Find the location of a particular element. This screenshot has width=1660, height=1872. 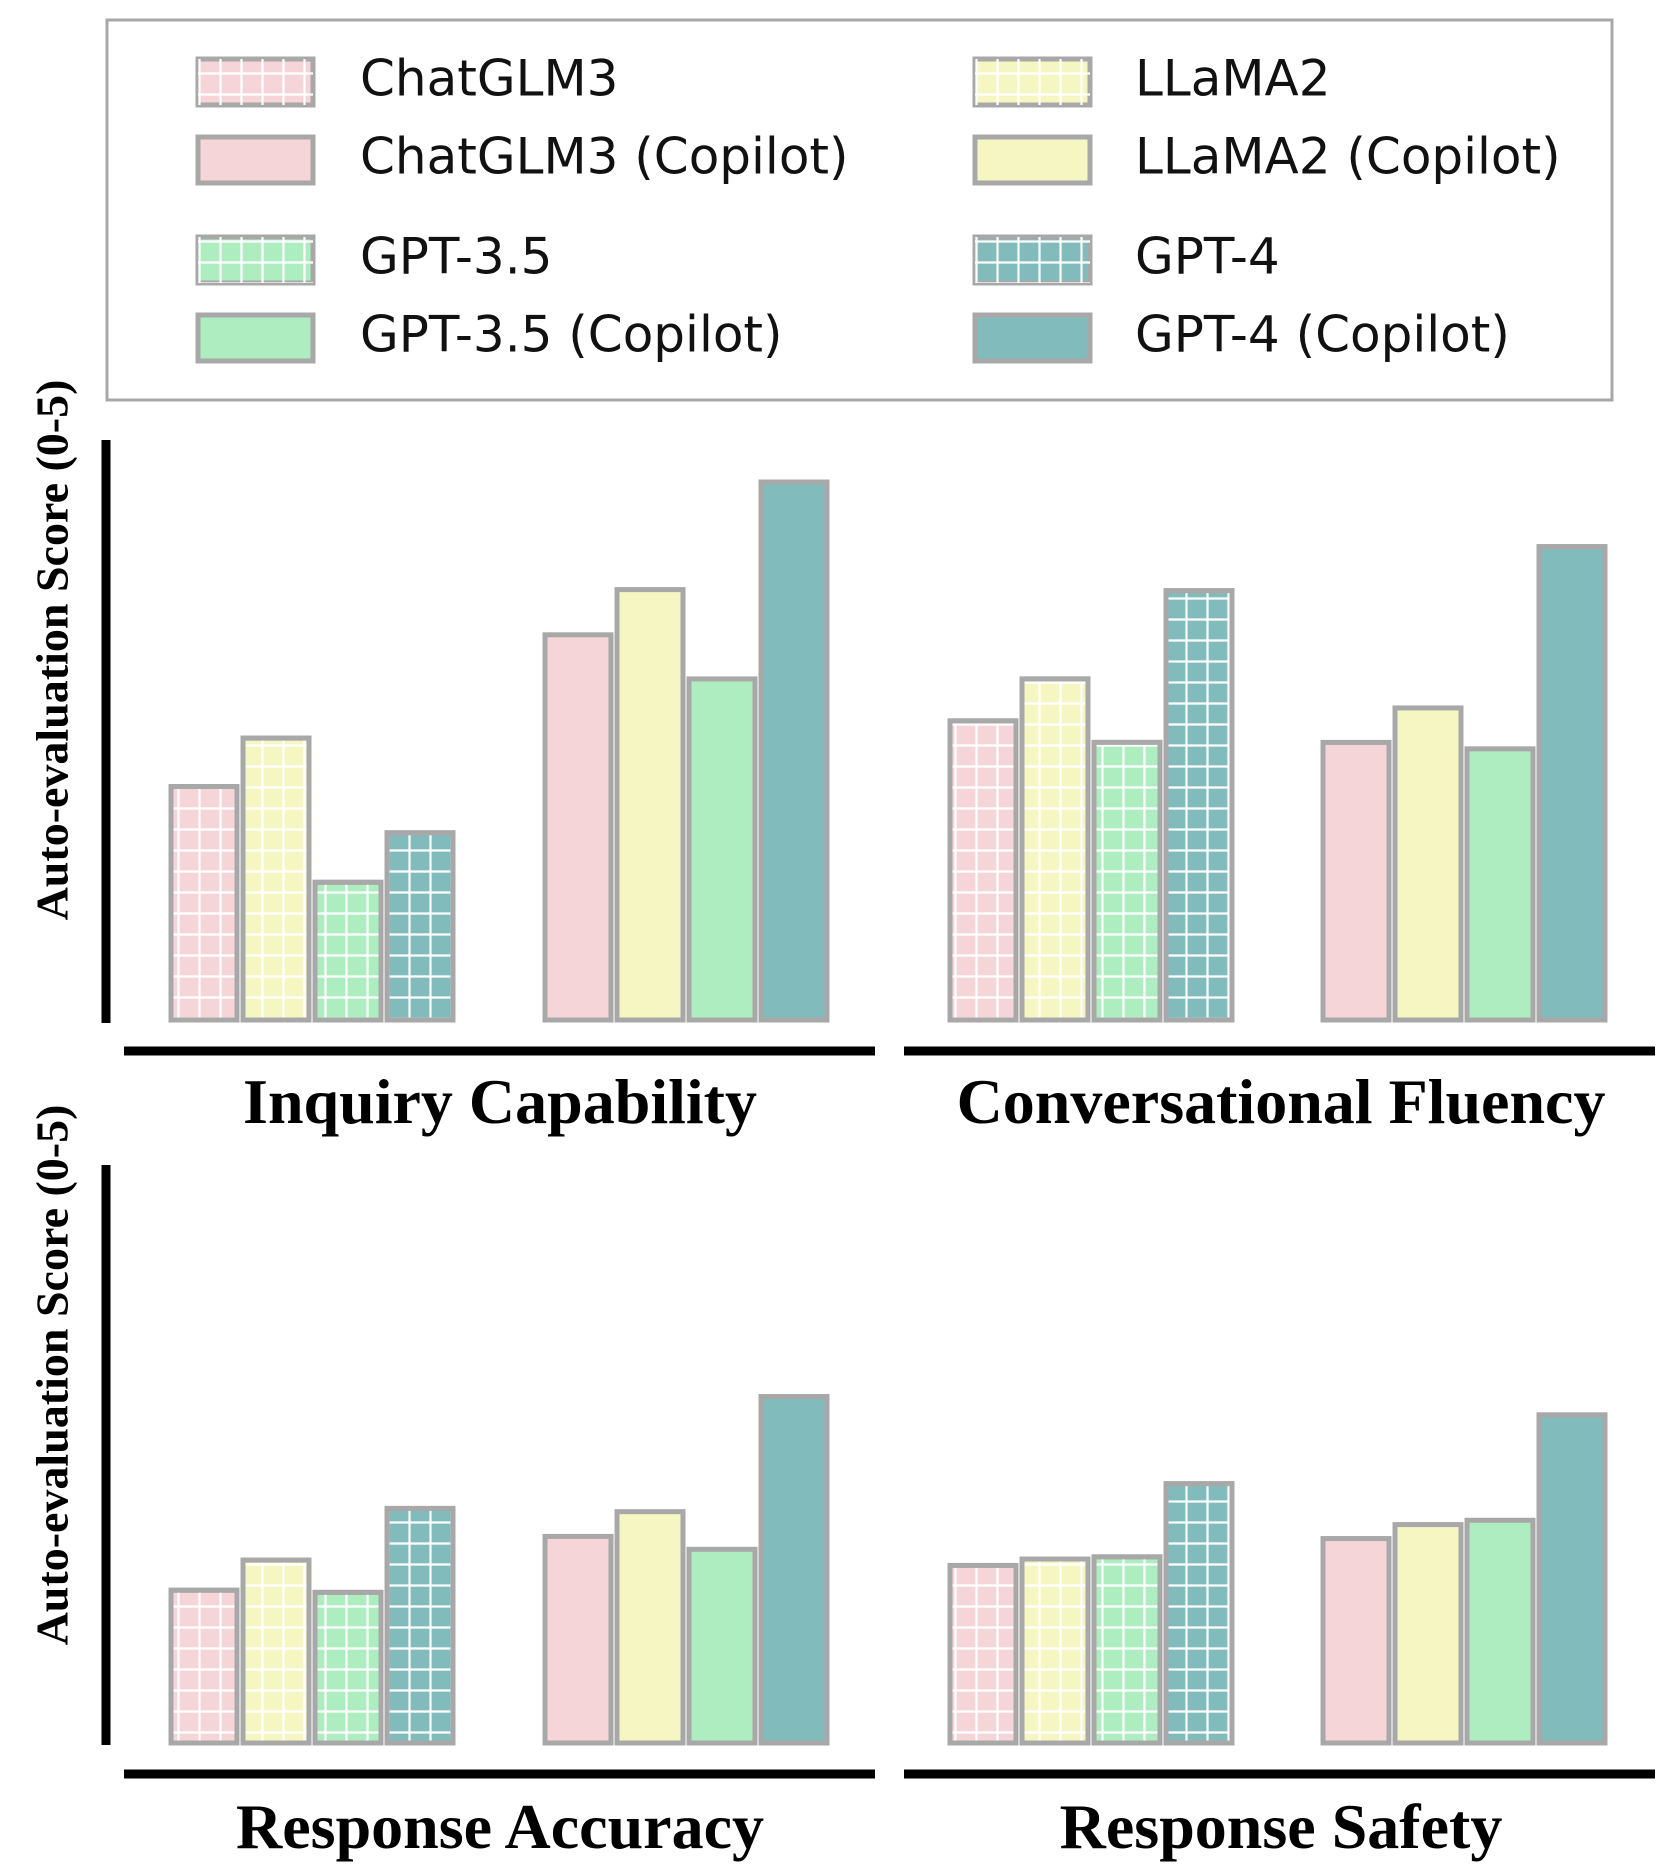

bar-border-response-safety-llama2 is located at coordinates (1055, 1651).